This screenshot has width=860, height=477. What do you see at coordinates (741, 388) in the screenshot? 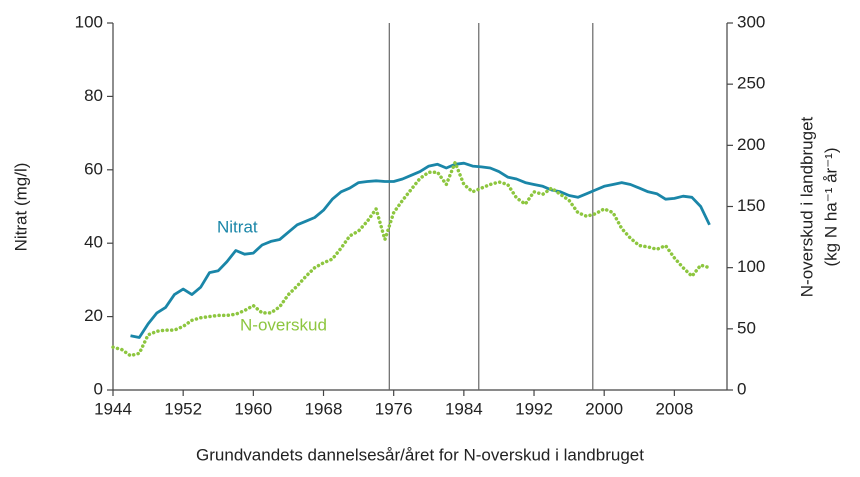
I see `y2-tick-label: 0` at bounding box center [741, 388].